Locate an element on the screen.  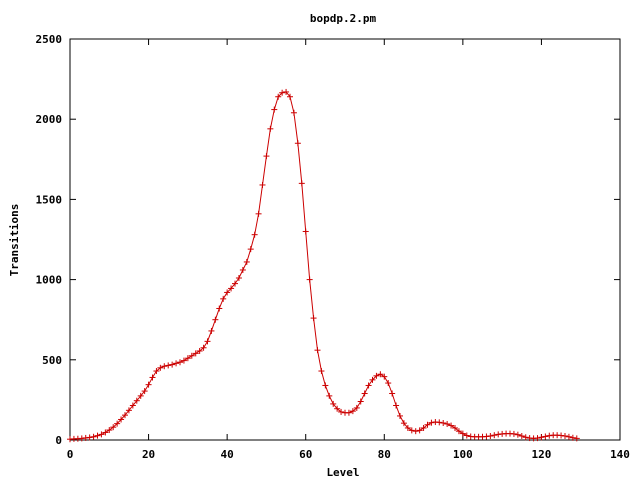
y-tick-label: 500 is located at coordinates (52, 360).